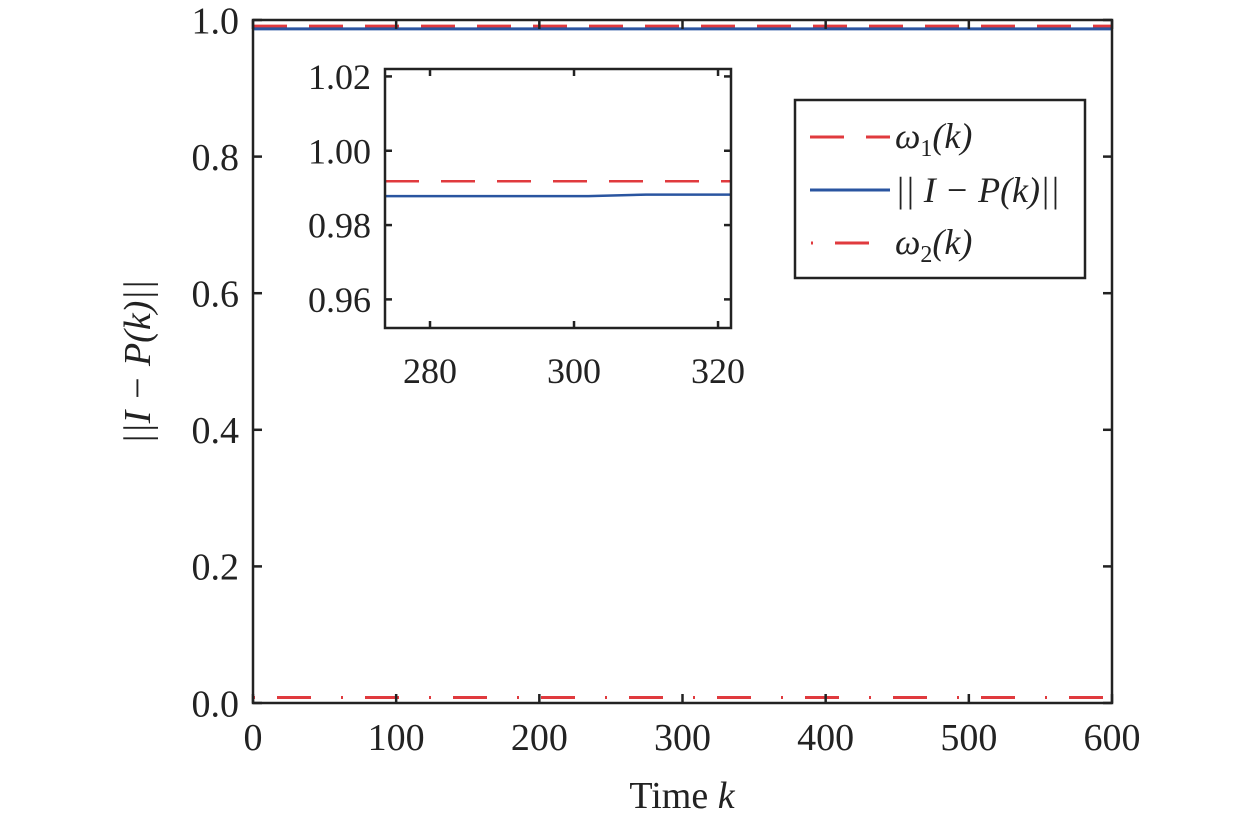  Describe the element at coordinates (1112, 738) in the screenshot. I see `main-x-tick-label: 600` at that location.